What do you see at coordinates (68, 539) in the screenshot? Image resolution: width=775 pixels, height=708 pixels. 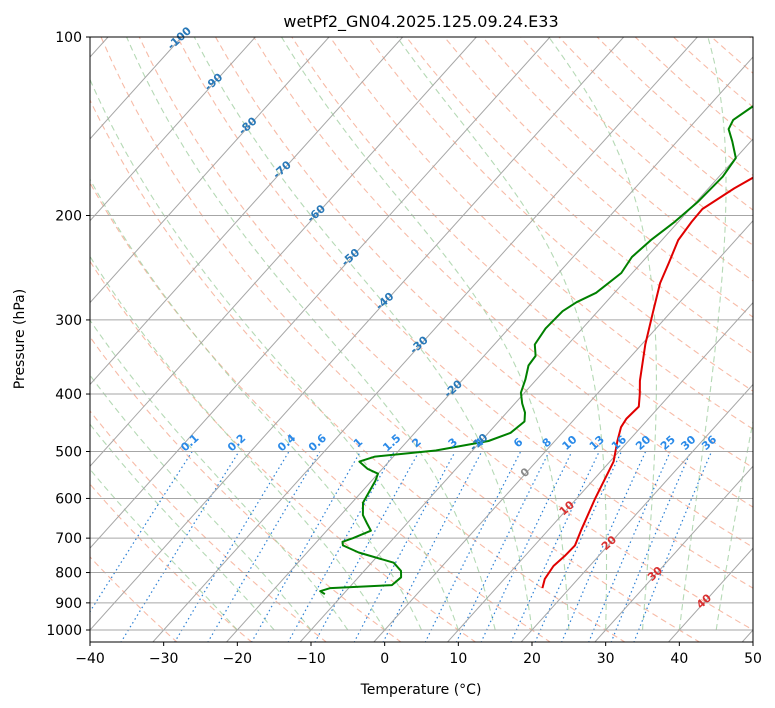 I see `y-tick-label-6: 700` at bounding box center [68, 539].